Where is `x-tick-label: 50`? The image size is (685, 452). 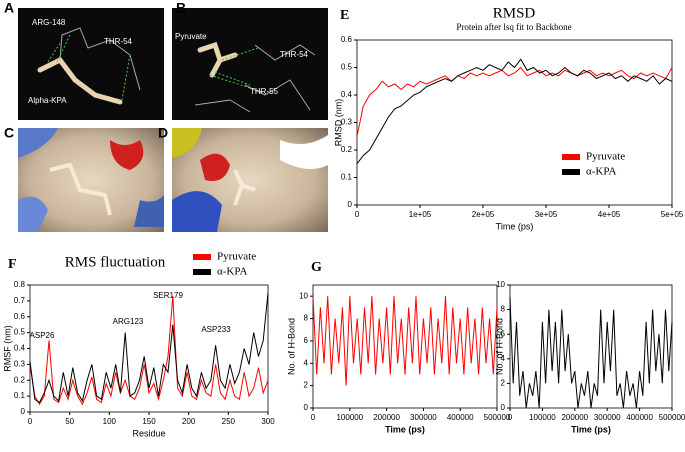
x-tick-label: 50 is located at coordinates (69, 421).